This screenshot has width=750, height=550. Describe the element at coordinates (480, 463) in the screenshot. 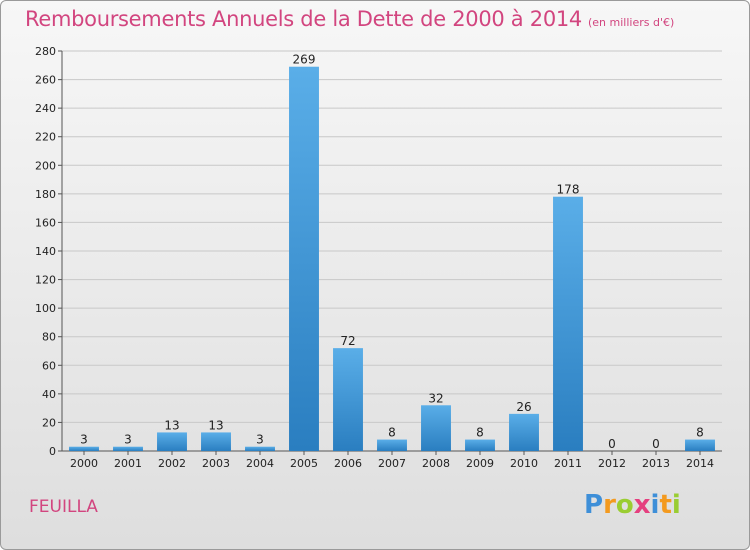

I see `x-tick-label: 2009` at that location.